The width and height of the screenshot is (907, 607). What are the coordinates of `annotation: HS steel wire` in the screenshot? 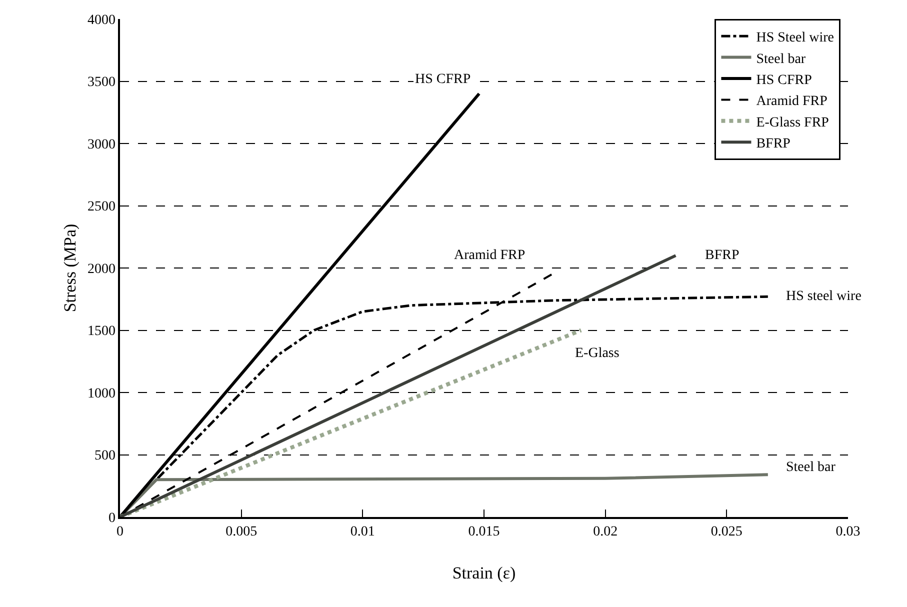 It's located at (824, 296).